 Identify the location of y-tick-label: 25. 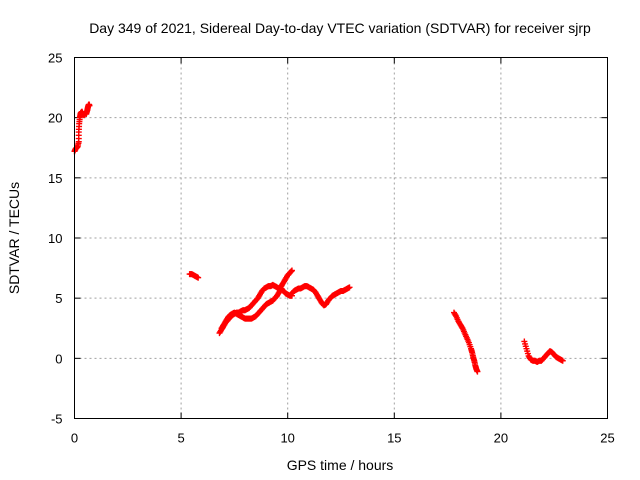
(55, 58).